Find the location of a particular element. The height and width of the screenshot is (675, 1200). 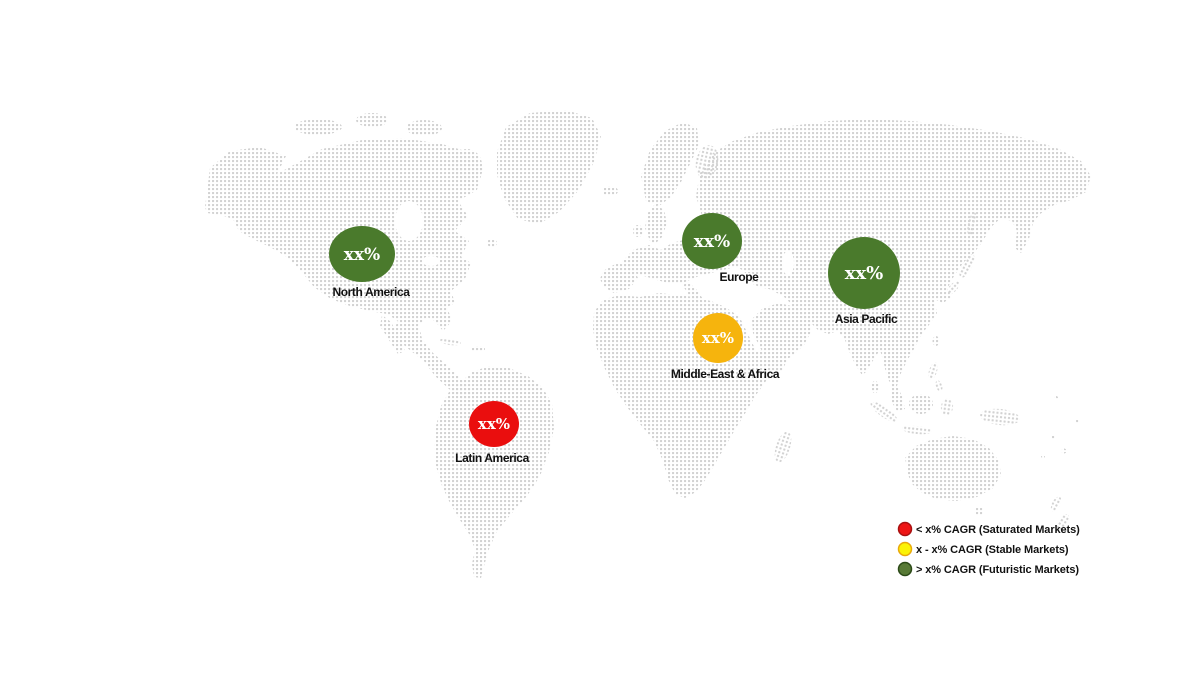

region-bubble-north-america: xx% North America is located at coordinates (370, 262).